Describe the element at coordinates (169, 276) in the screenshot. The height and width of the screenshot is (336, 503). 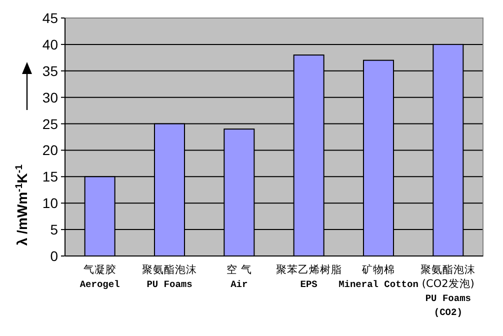
I see `x-tick-label: 聚氨酯泡沫 PU Foams` at that location.